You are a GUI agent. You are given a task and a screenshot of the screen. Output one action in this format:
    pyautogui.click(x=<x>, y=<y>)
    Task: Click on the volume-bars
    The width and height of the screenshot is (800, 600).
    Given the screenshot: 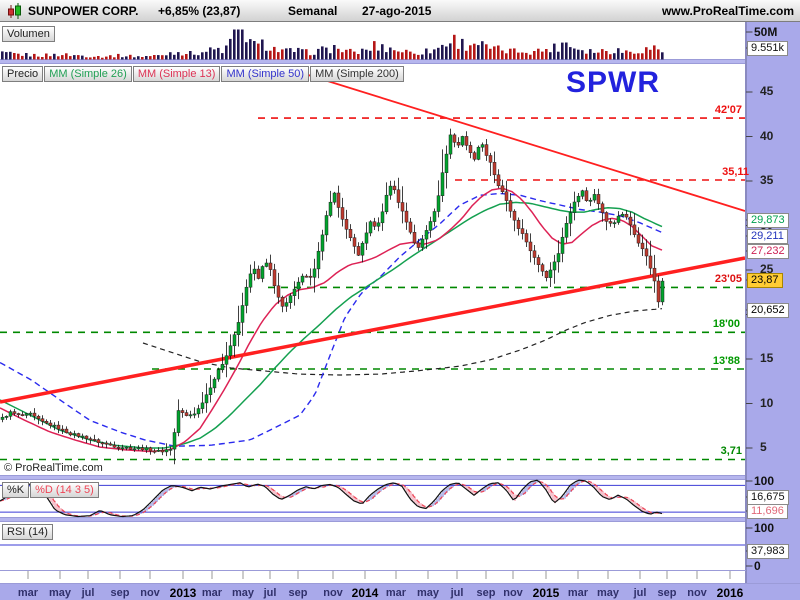 What is the action you would take?
    pyautogui.click(x=332, y=44)
    